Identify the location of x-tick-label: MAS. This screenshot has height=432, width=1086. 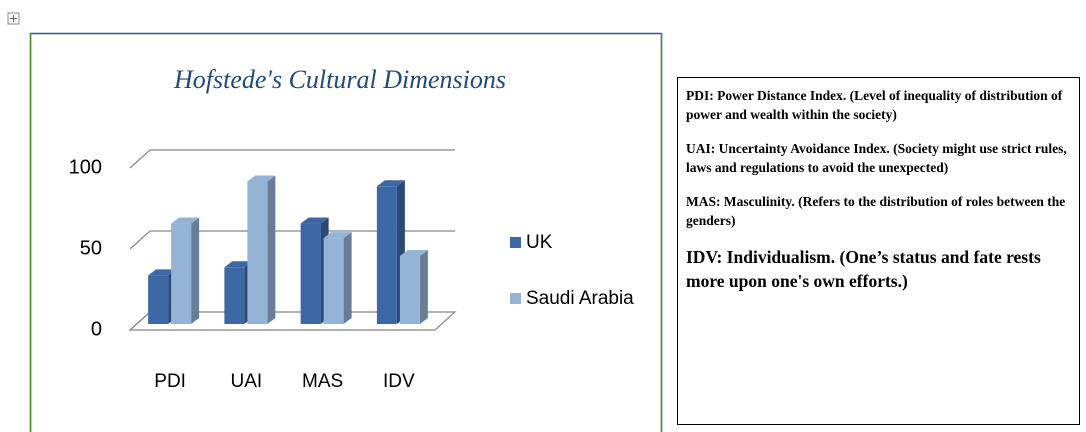
(322, 381).